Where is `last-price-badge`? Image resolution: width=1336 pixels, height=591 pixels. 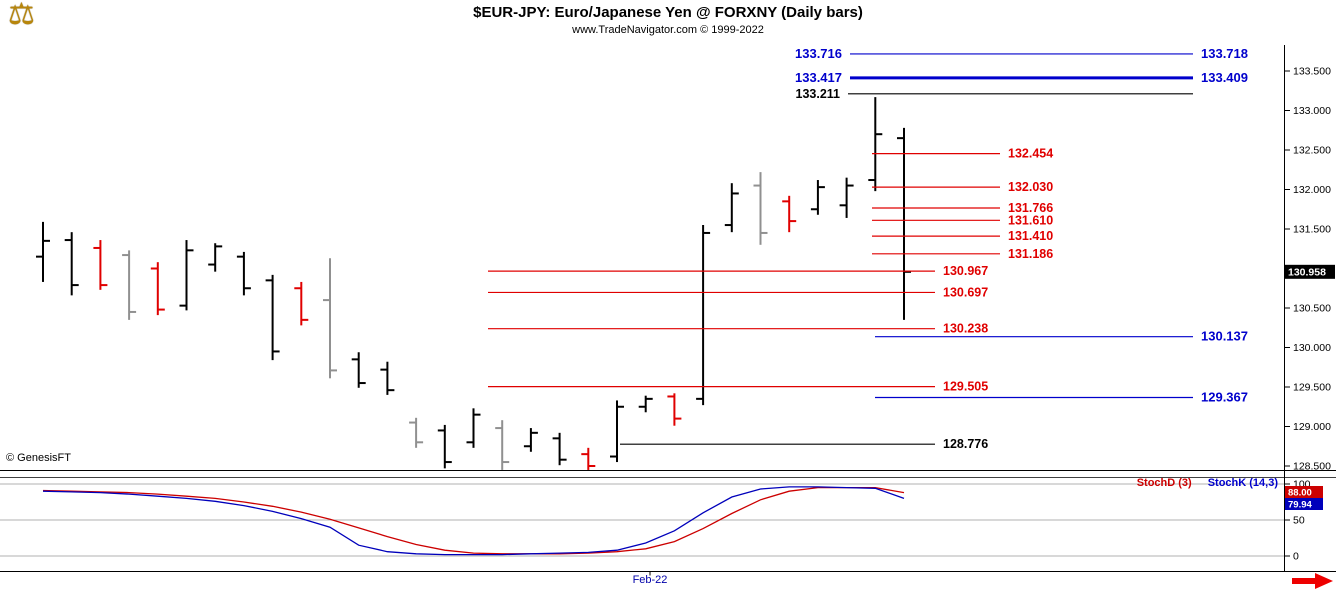
last-price-badge is located at coordinates (1310, 271).